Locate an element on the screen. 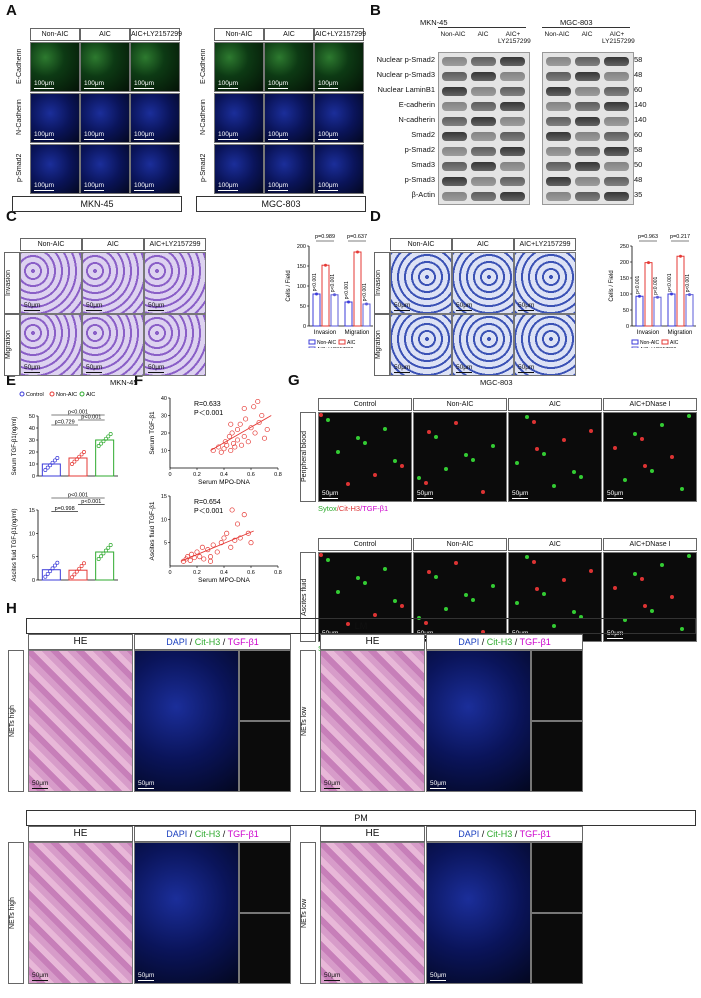 The height and width of the screenshot is (998, 701). stat-r: R=0.654 is located at coordinates (207, 502).